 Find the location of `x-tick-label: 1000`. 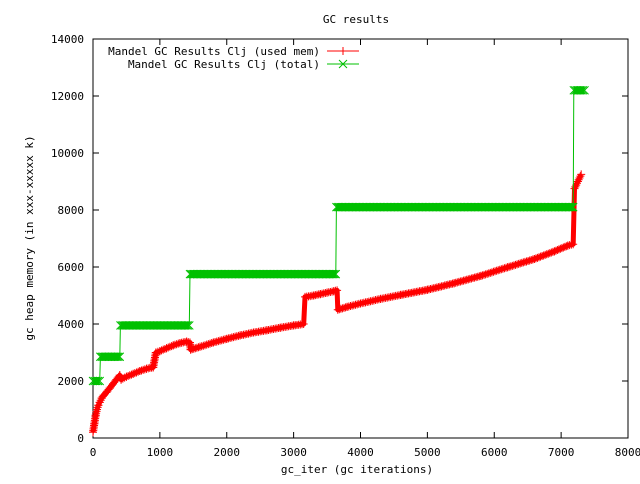

x-tick-label: 1000 is located at coordinates (160, 452).